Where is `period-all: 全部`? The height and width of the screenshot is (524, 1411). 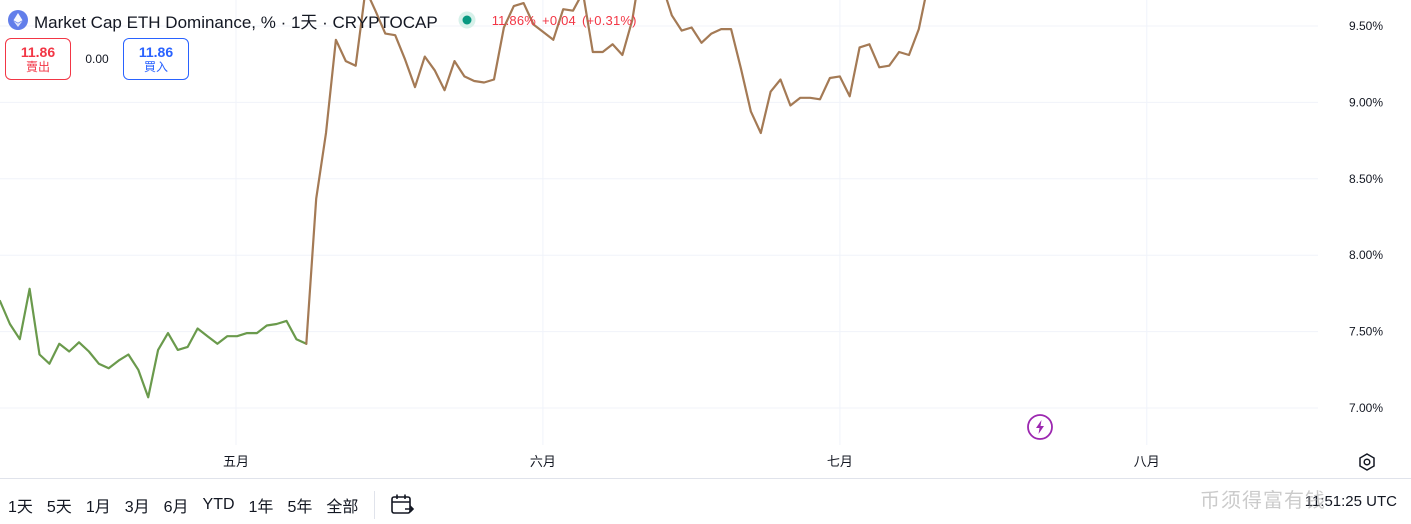
period-all: 全部 is located at coordinates (342, 507).